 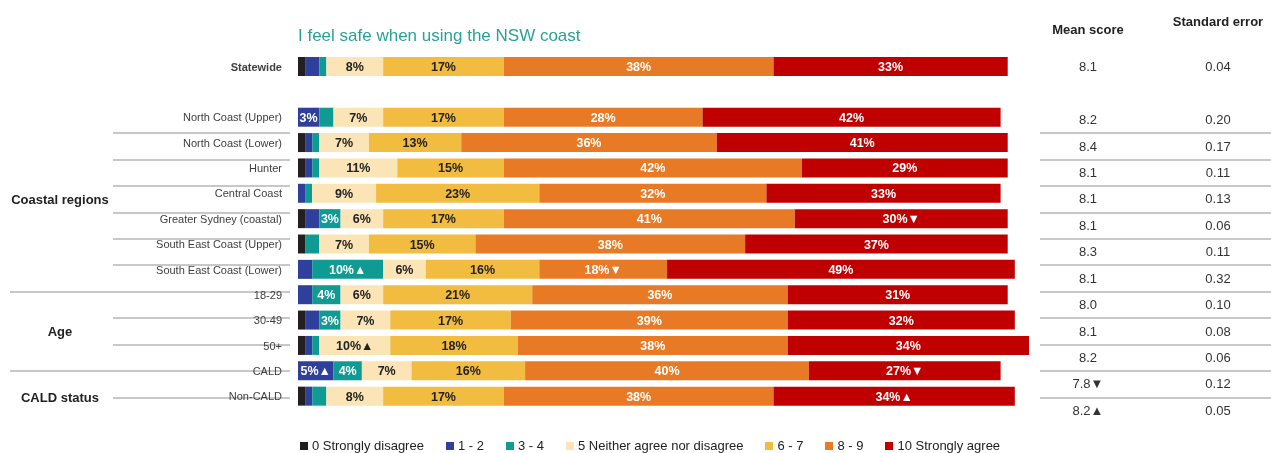 What do you see at coordinates (1088, 305) in the screenshot?
I see `text: 8.0` at bounding box center [1088, 305].